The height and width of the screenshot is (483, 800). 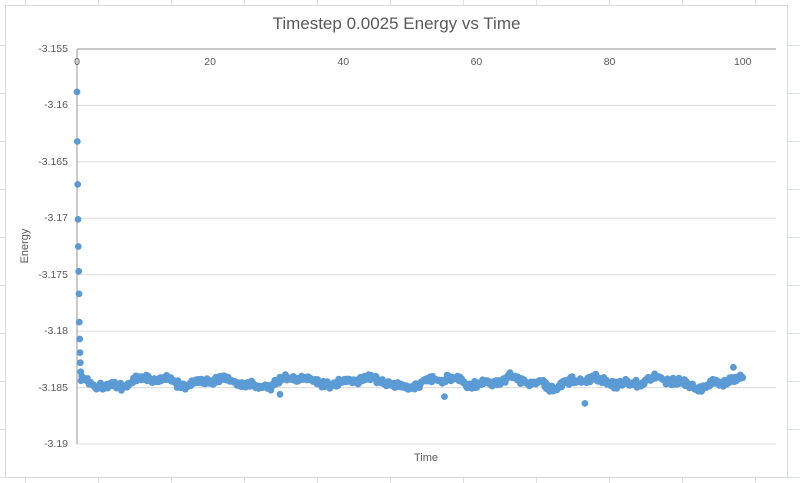 What do you see at coordinates (56, 218) in the screenshot?
I see `y-tick-label: -3.17` at bounding box center [56, 218].